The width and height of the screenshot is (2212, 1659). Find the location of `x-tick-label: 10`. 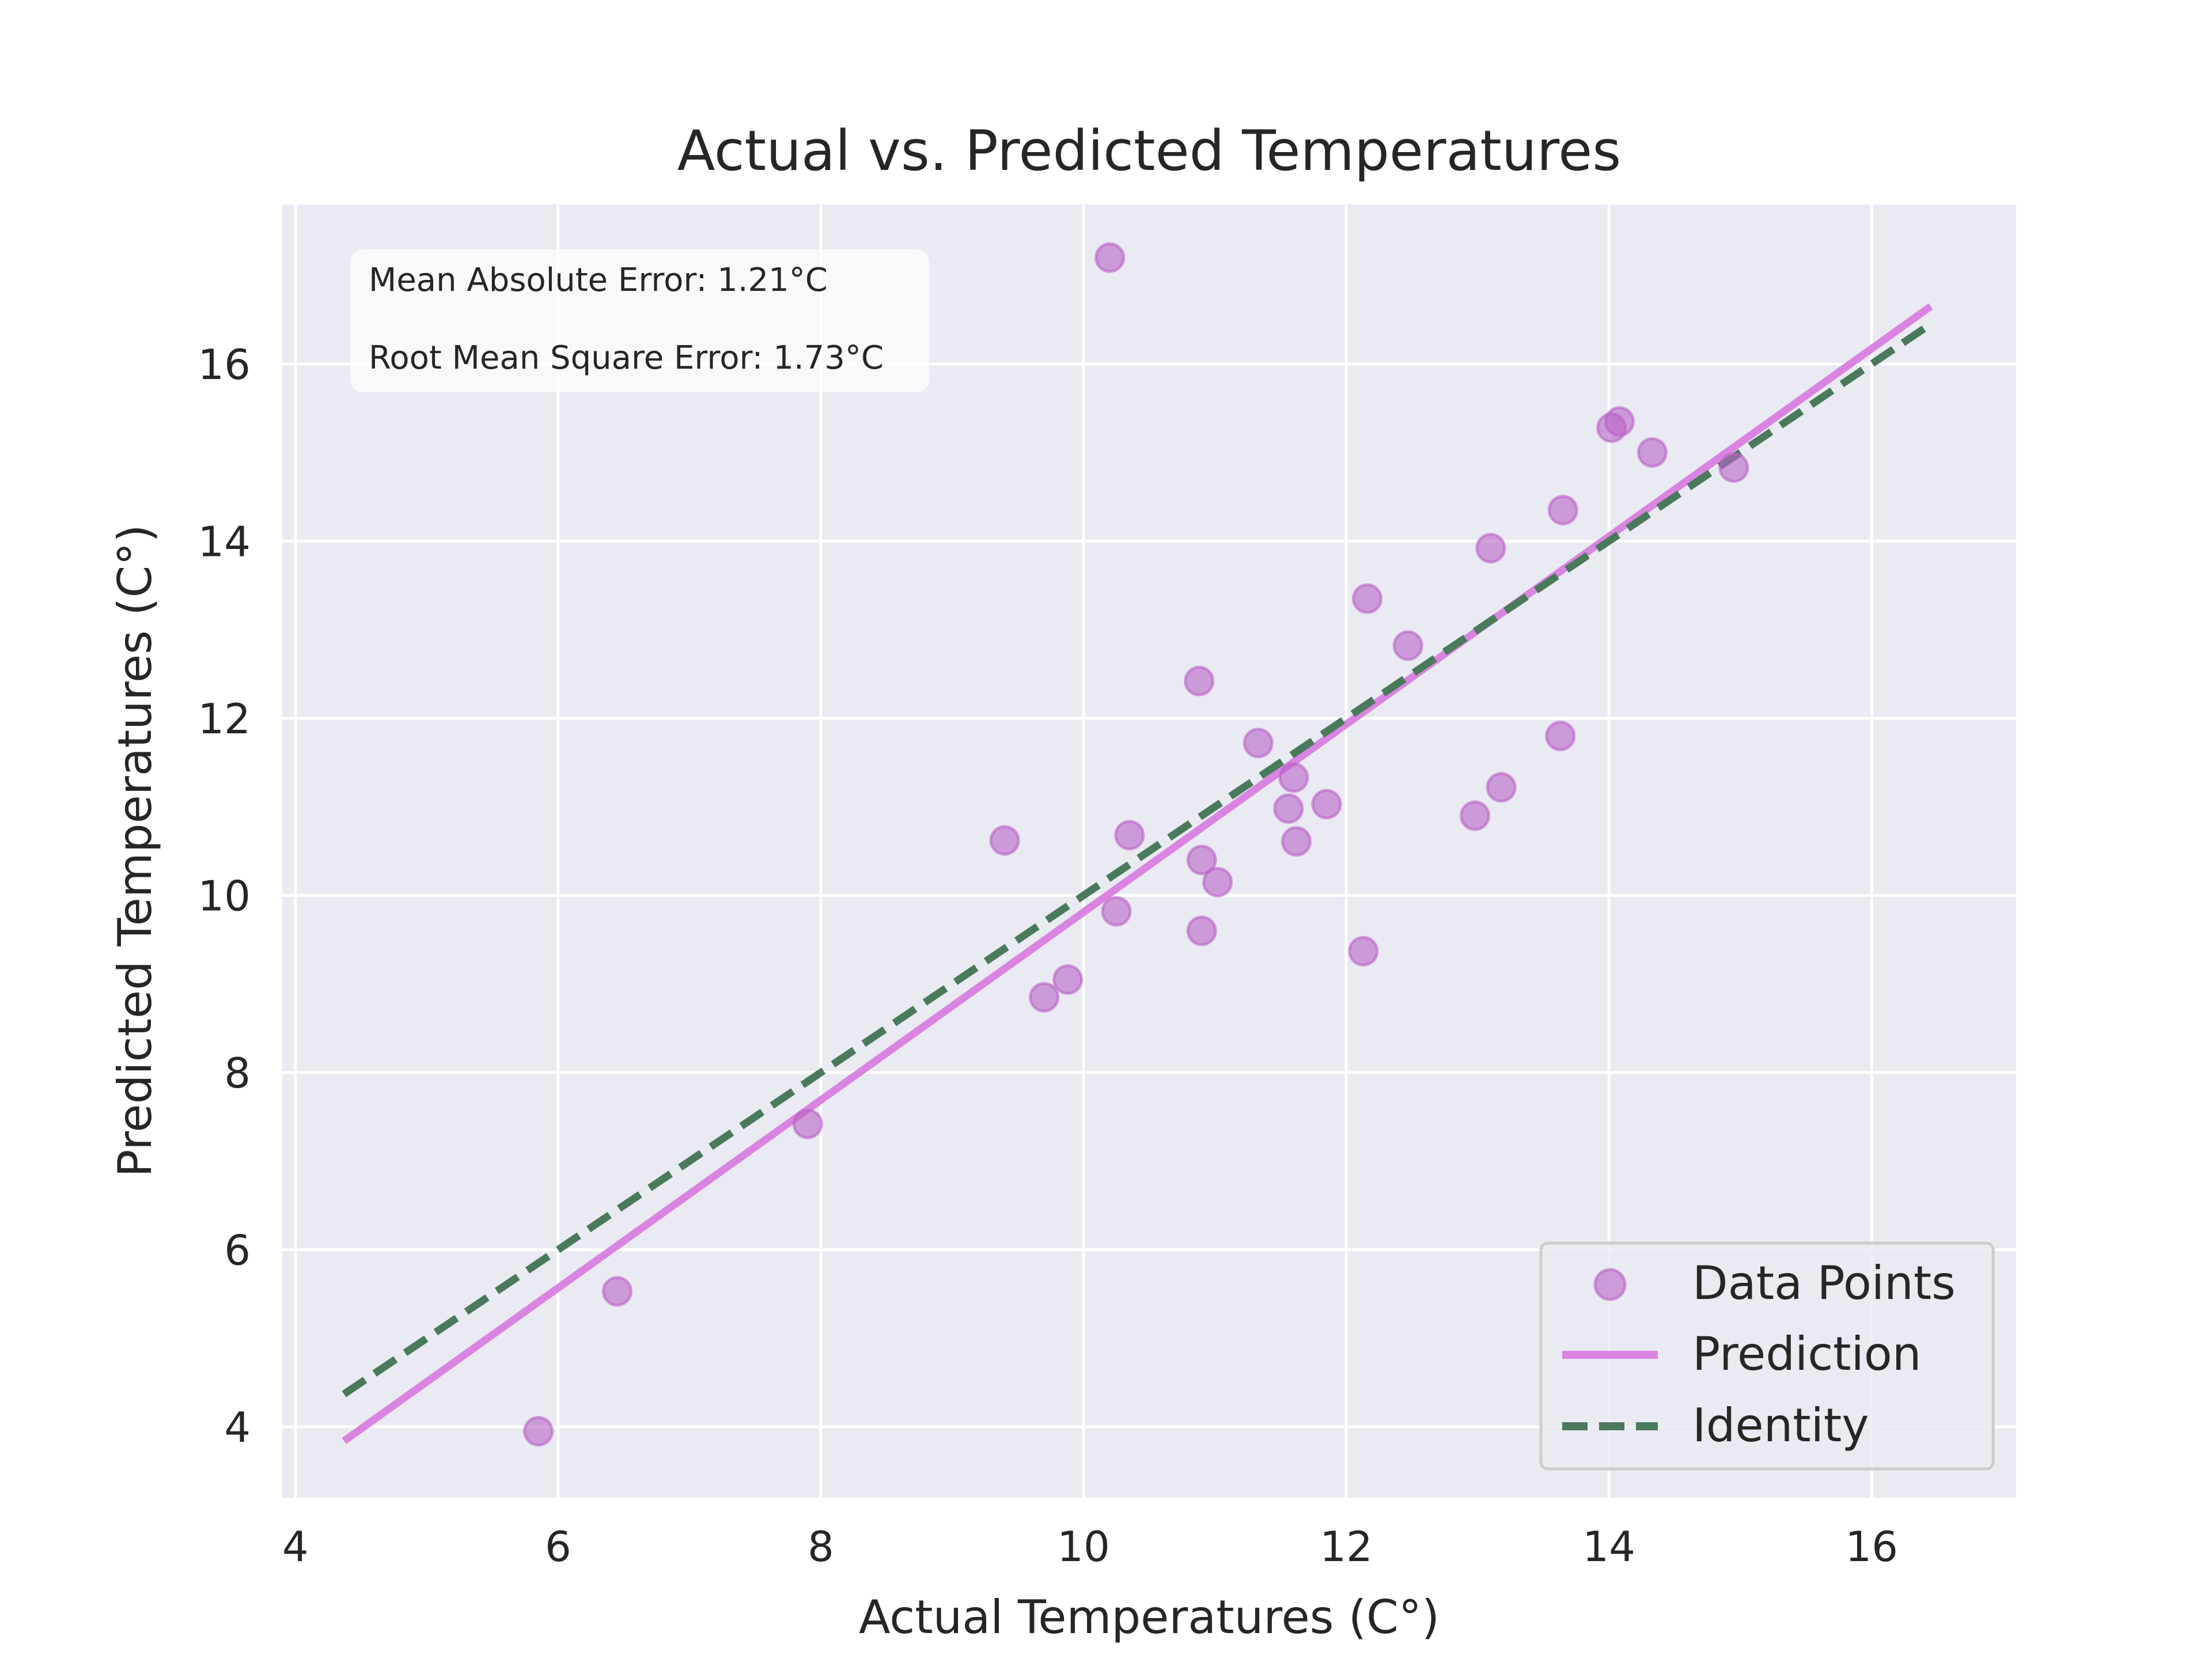

x-tick-label: 10 is located at coordinates (1083, 1546).